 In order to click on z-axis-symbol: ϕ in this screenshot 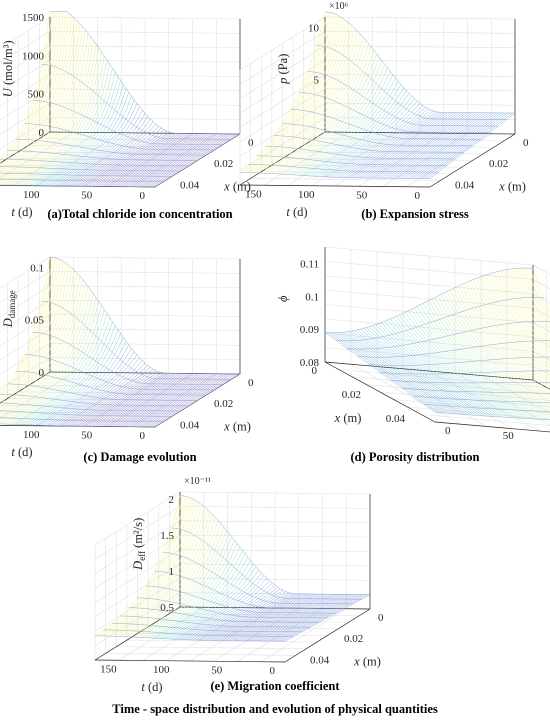, I will do `click(283, 298)`.